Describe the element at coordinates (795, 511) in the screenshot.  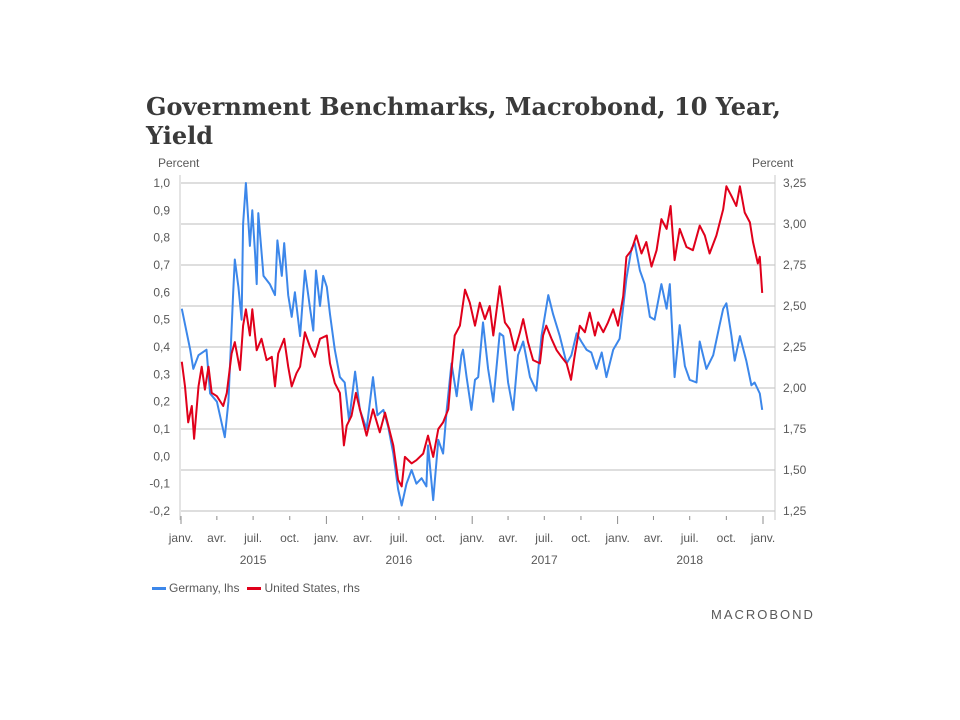
I see `right-tick-label: 1,25` at that location.